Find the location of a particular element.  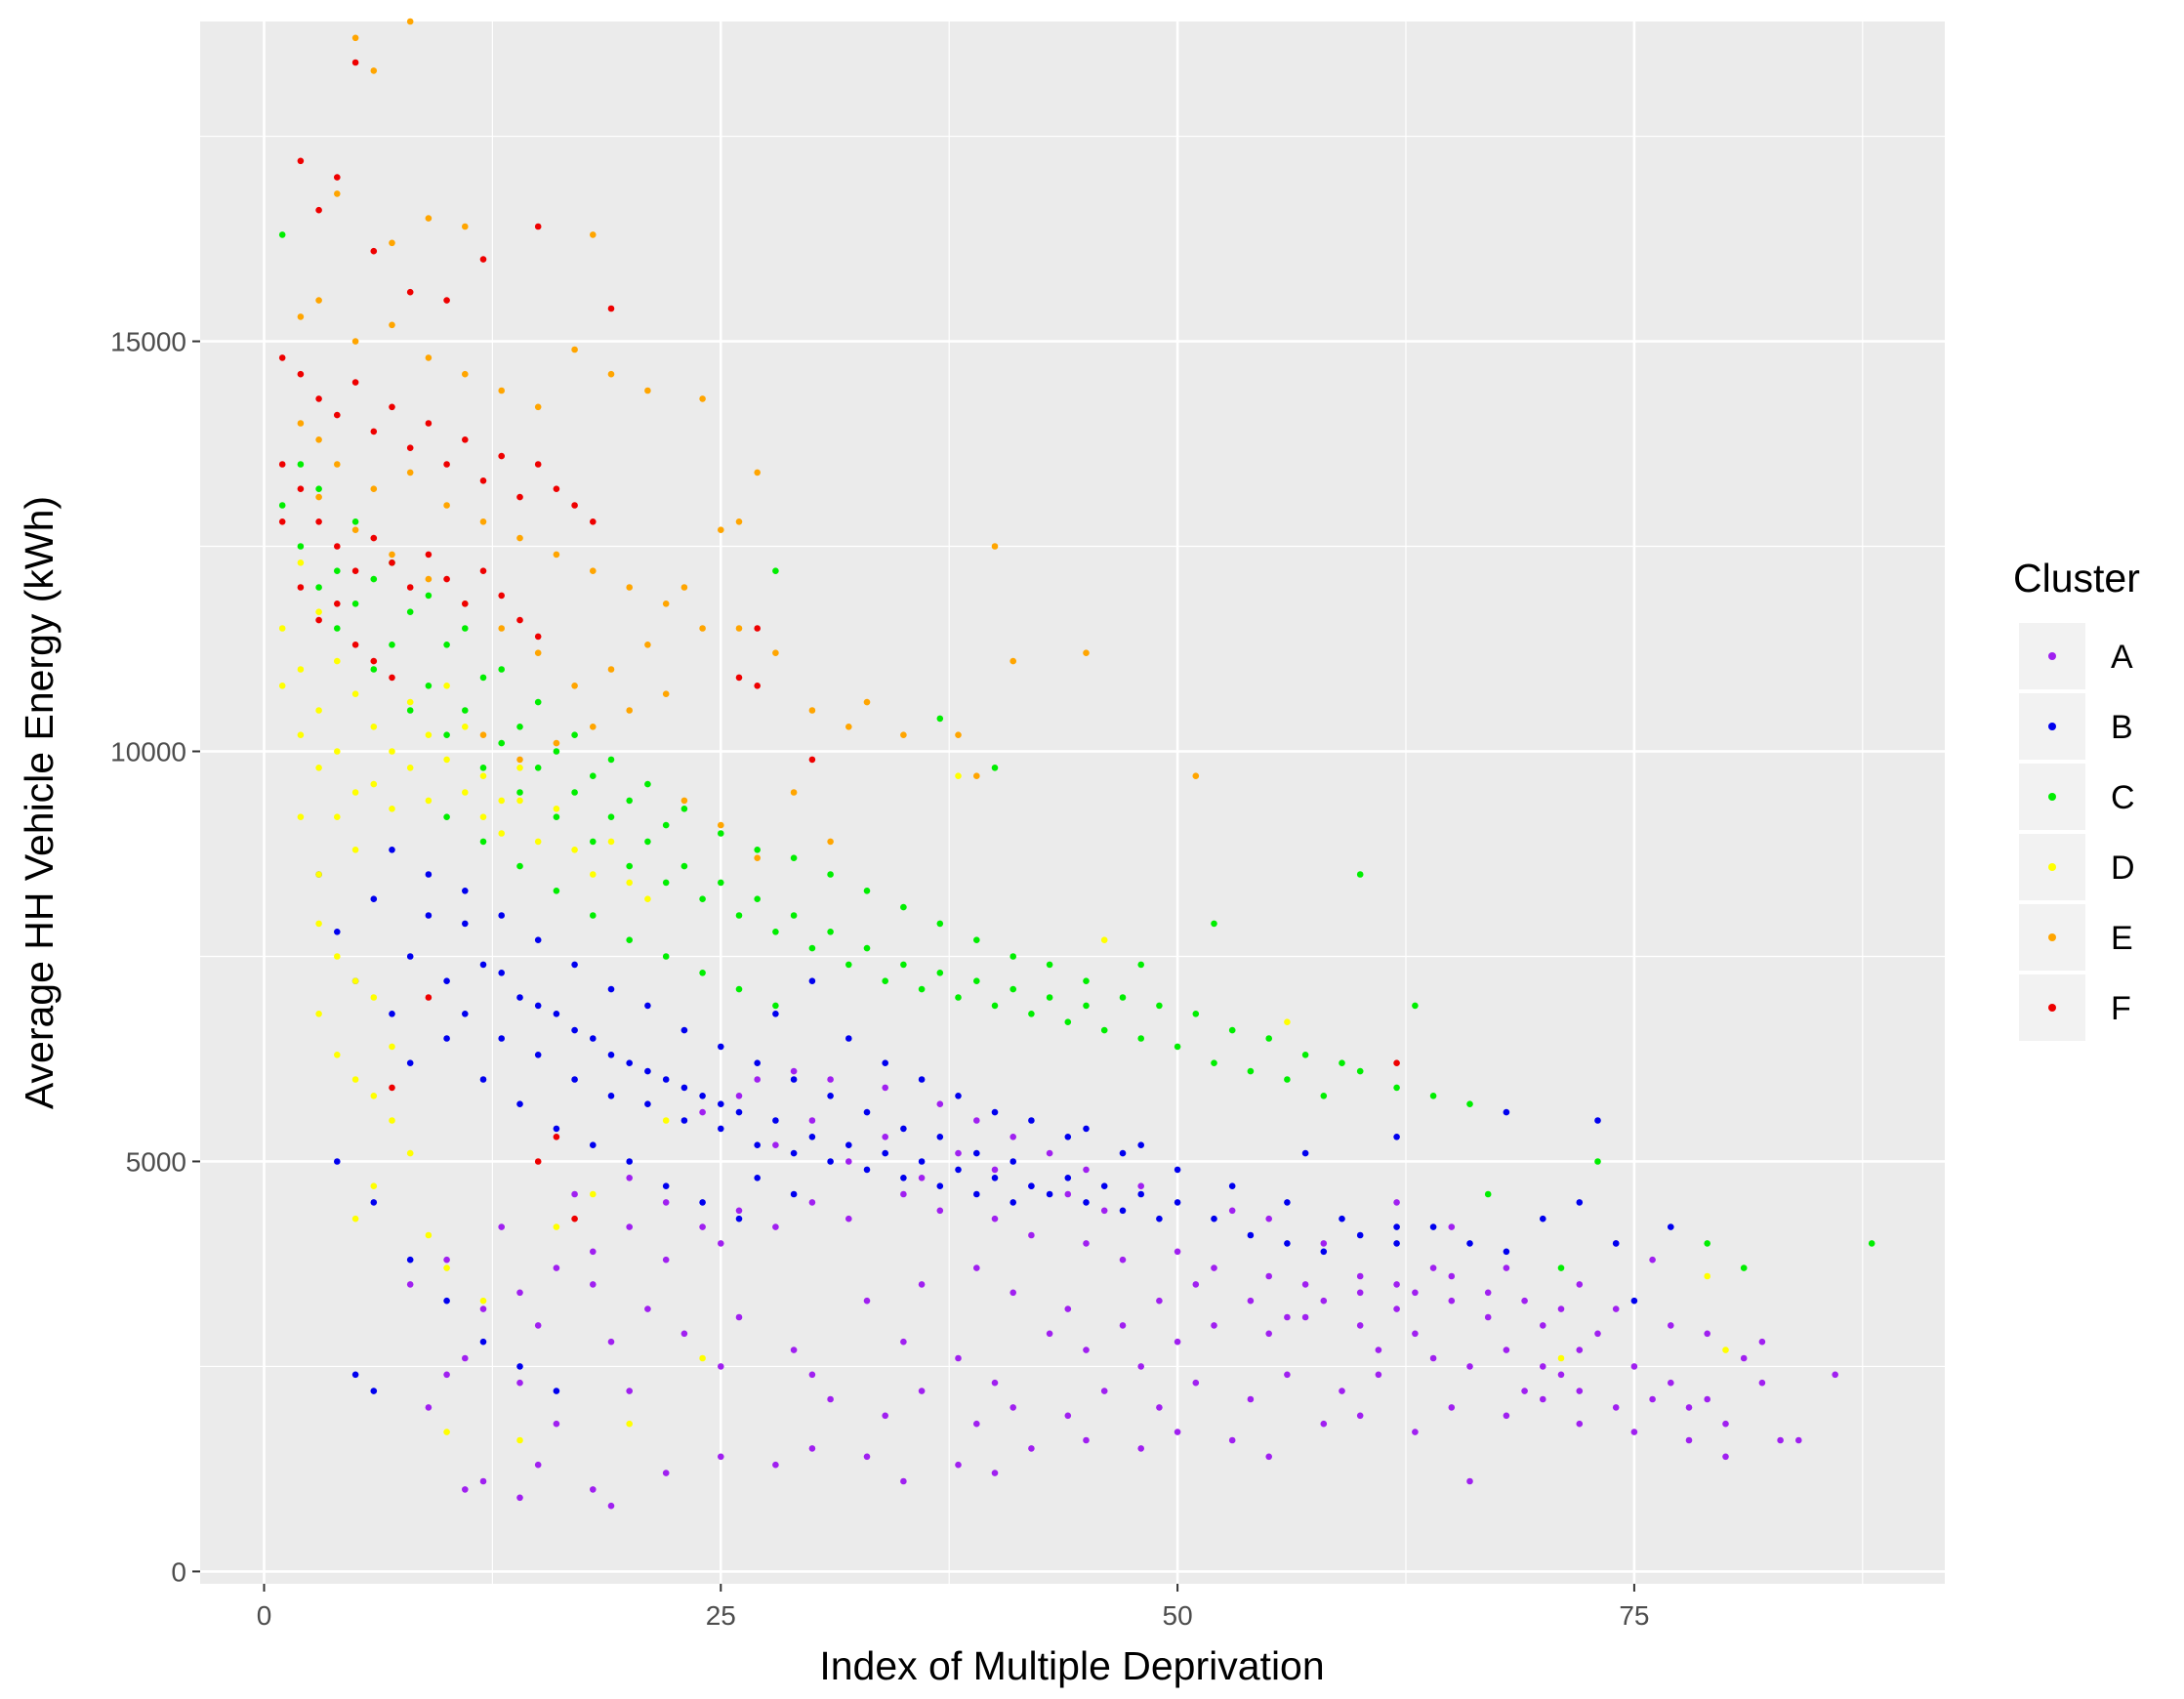

y-tick-label: 10000 is located at coordinates (148, 752).